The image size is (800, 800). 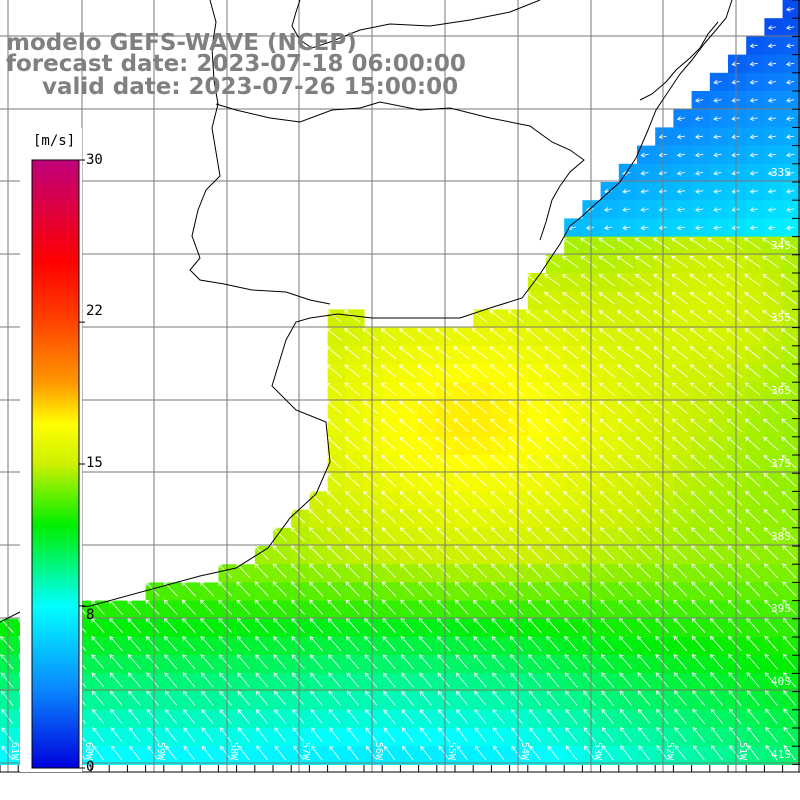 What do you see at coordinates (669, 751) in the screenshot?
I see `lon-label: 52W` at bounding box center [669, 751].